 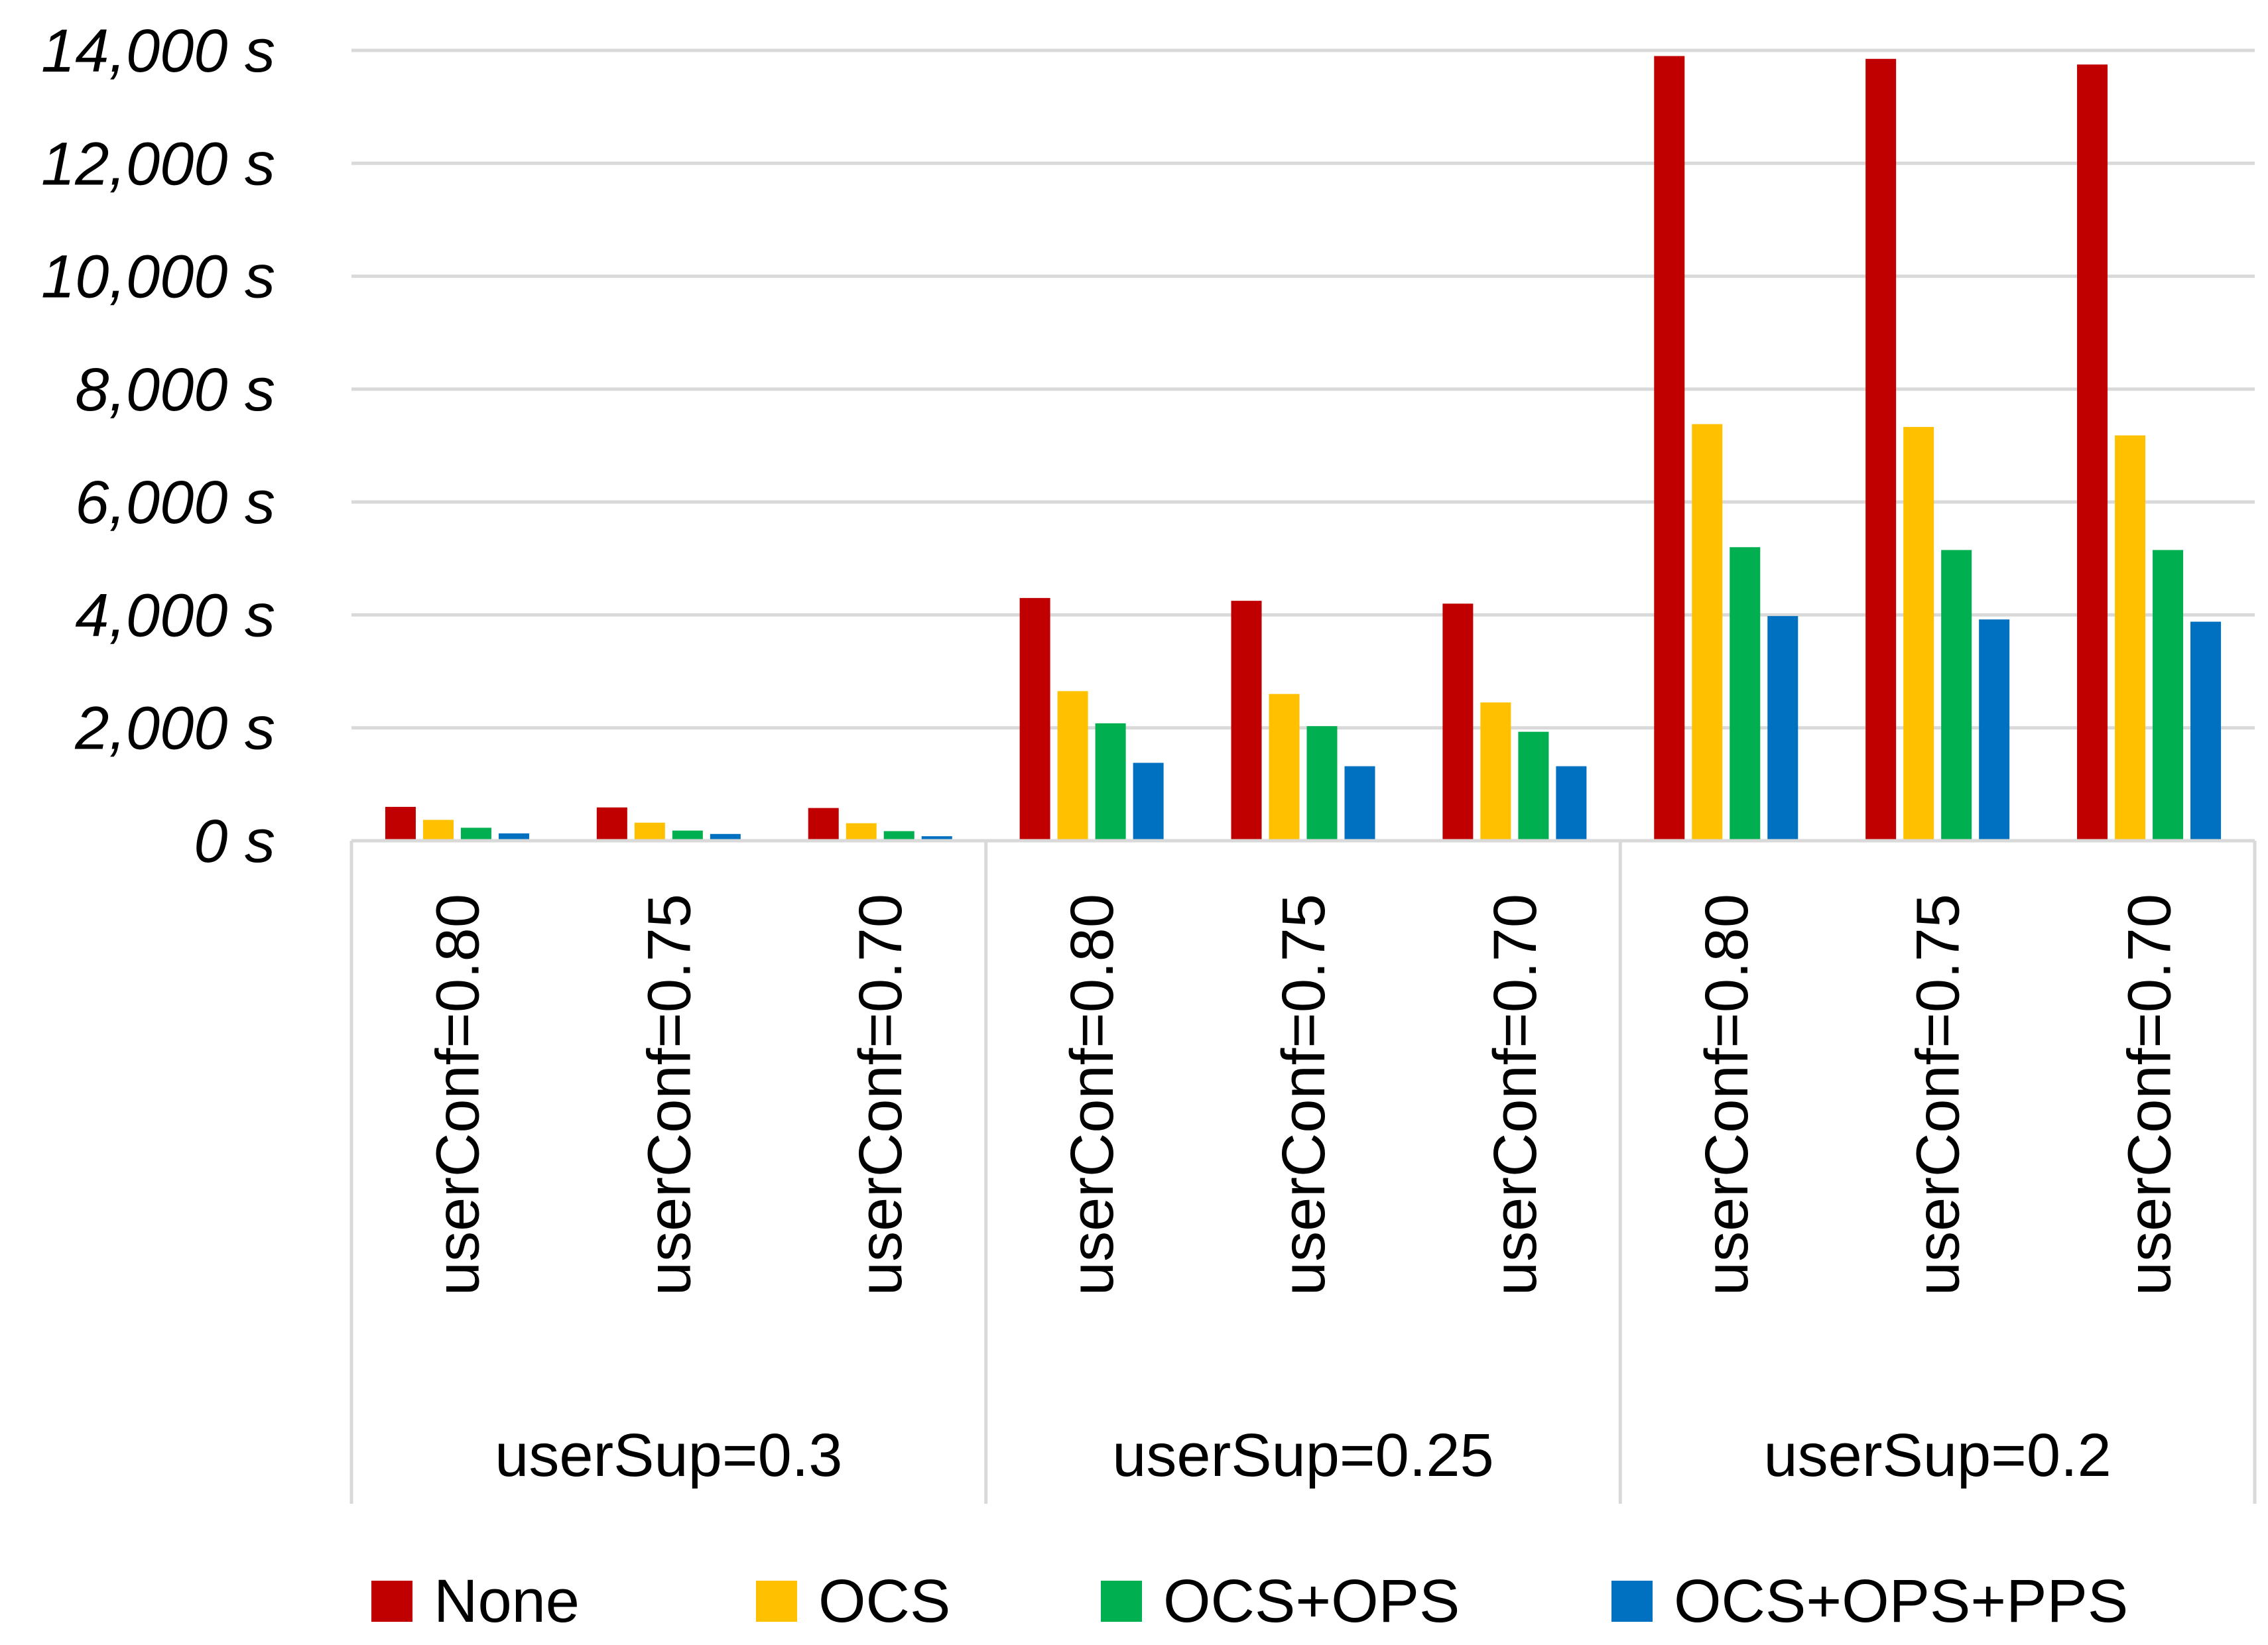 I want to click on legend-label: OCS, so click(x=884, y=1601).